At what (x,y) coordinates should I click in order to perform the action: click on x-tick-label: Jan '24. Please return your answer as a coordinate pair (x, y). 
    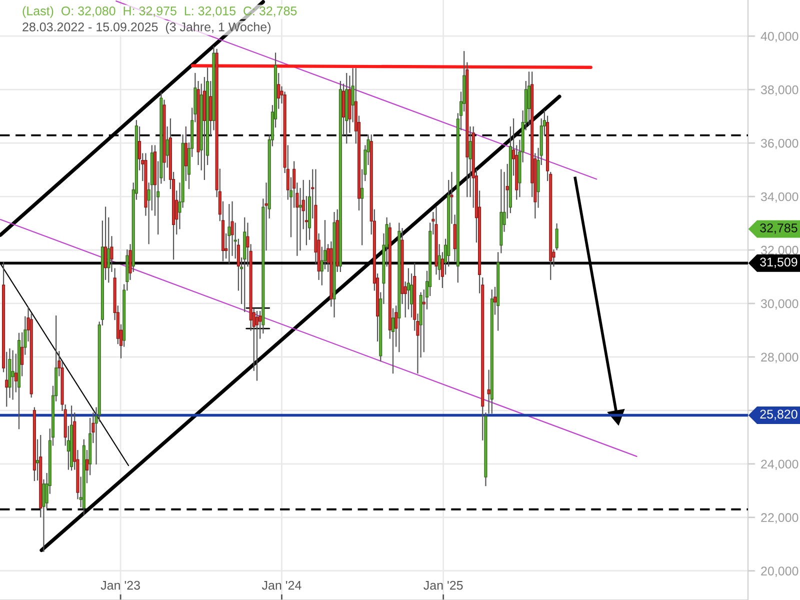
    Looking at the image, I should click on (282, 585).